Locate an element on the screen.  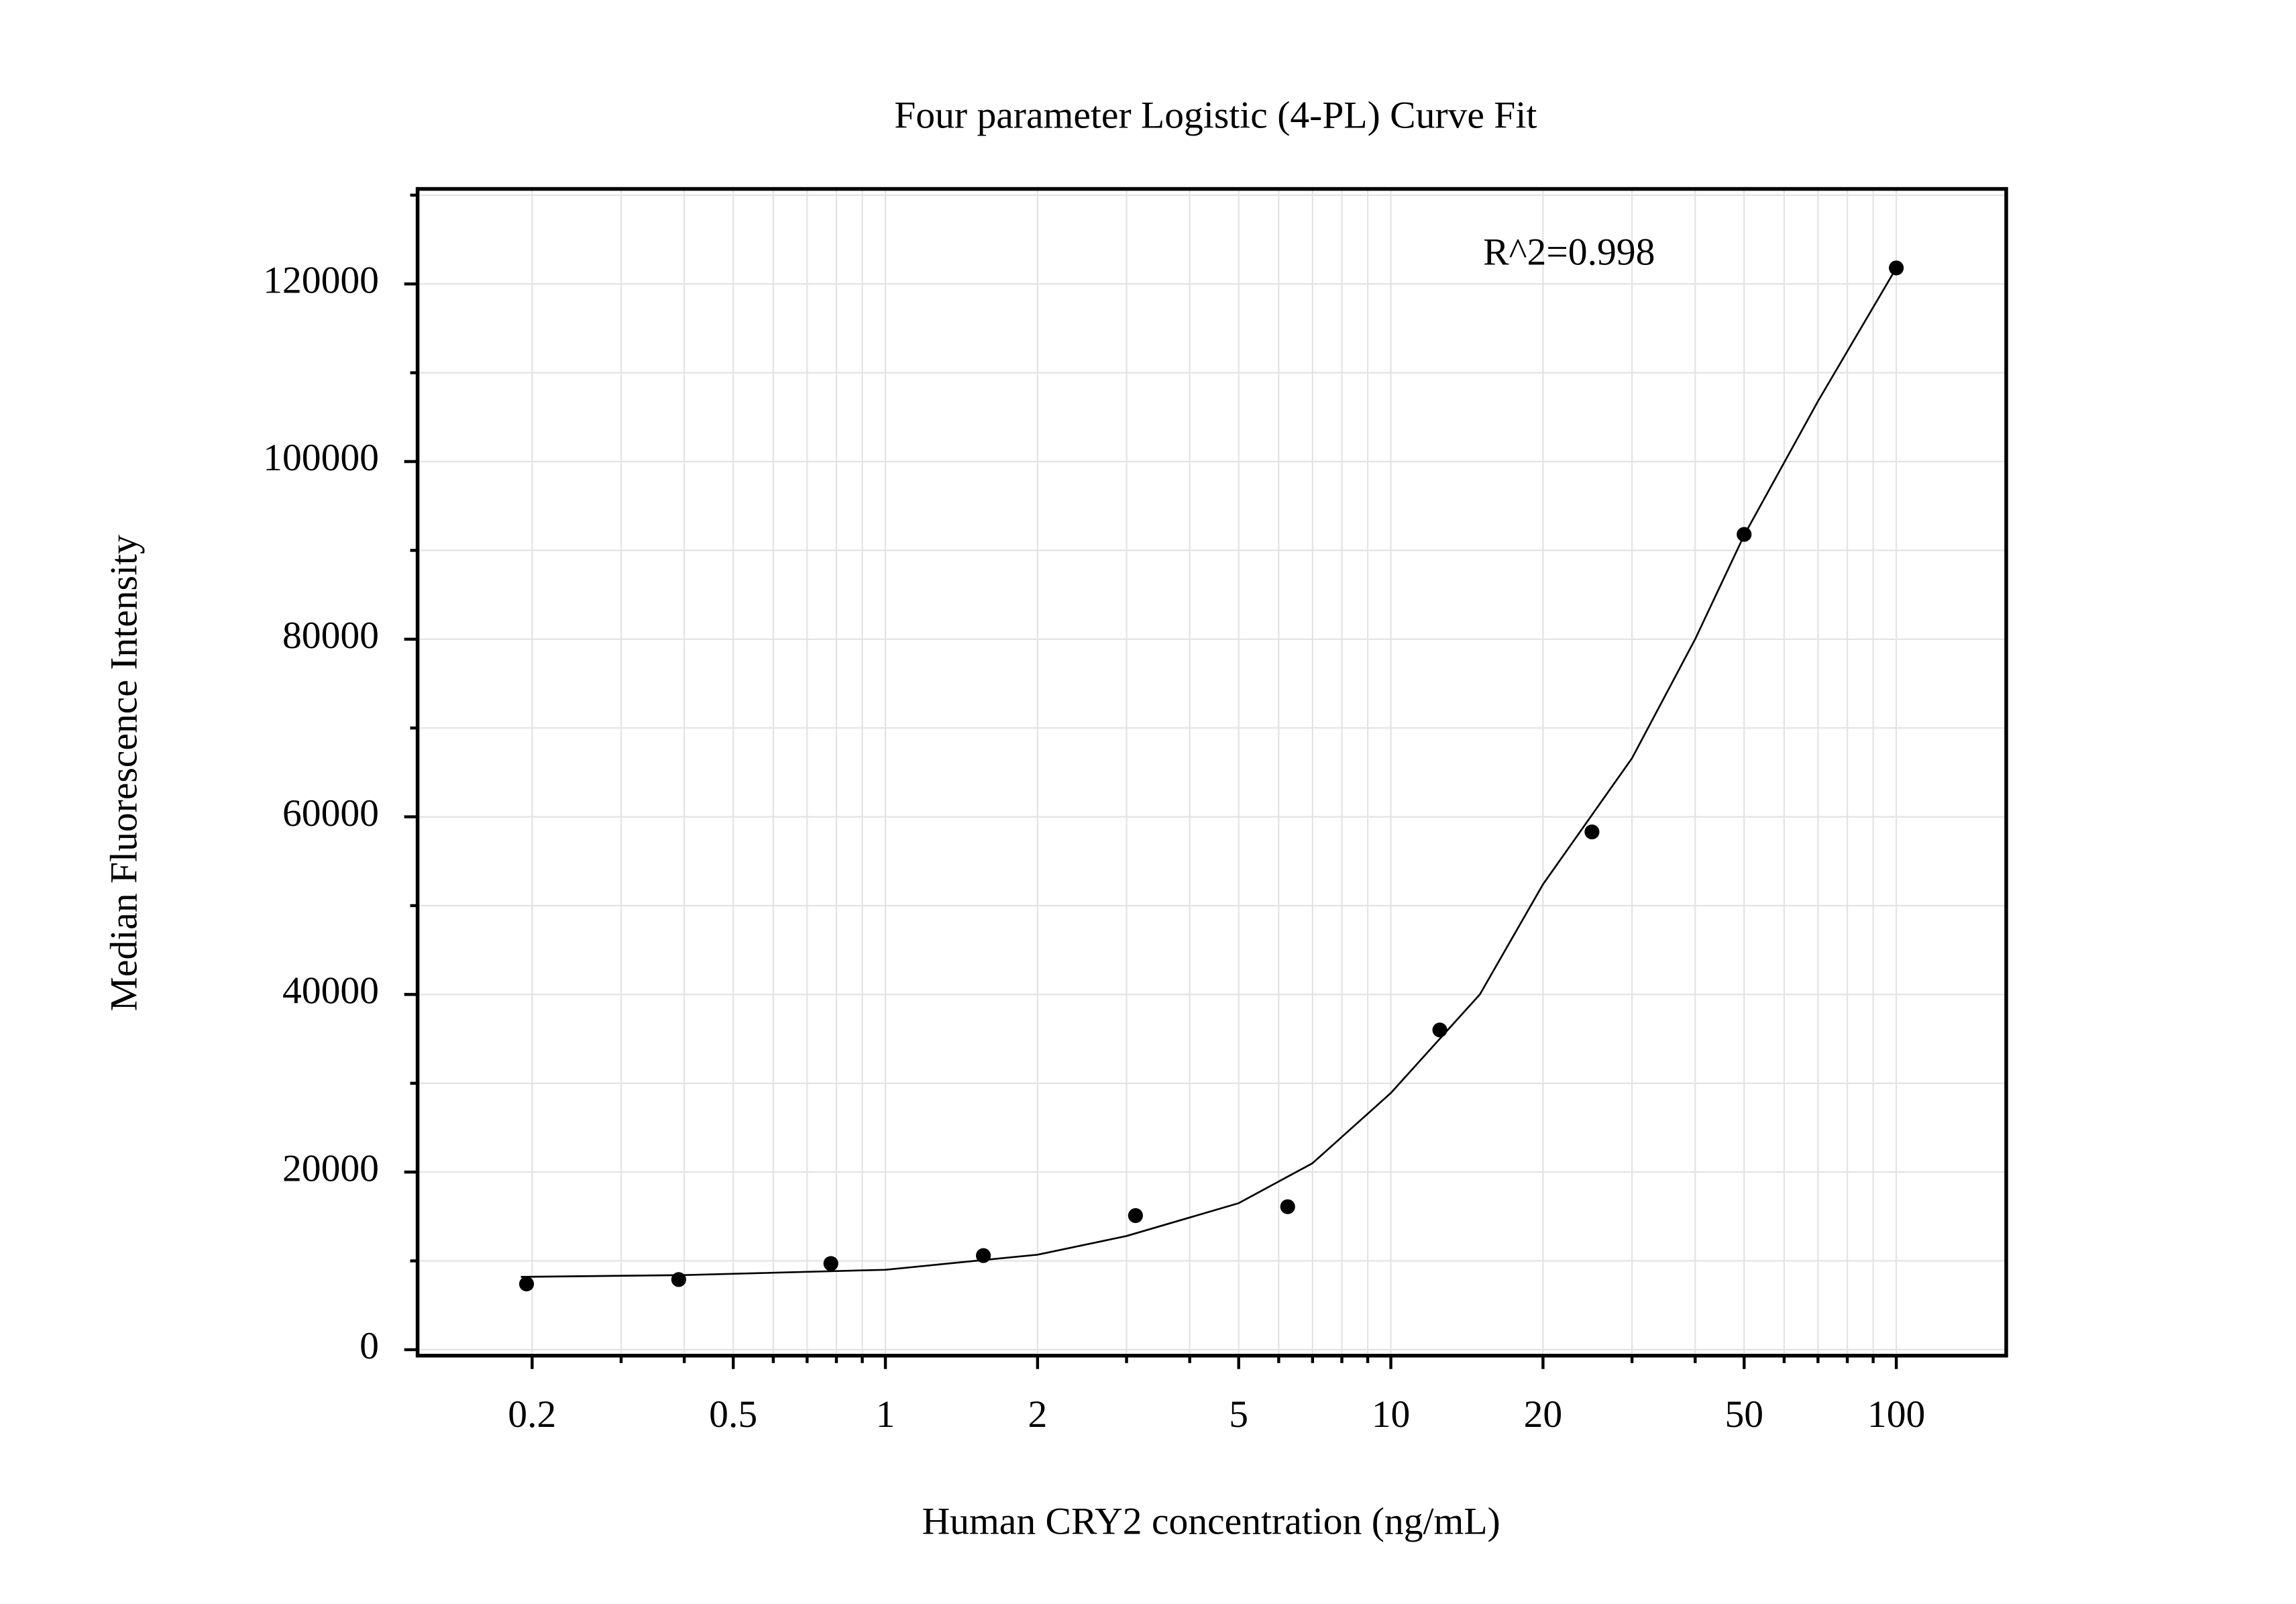
annotation: R^2=0.998 is located at coordinates (1569, 253).